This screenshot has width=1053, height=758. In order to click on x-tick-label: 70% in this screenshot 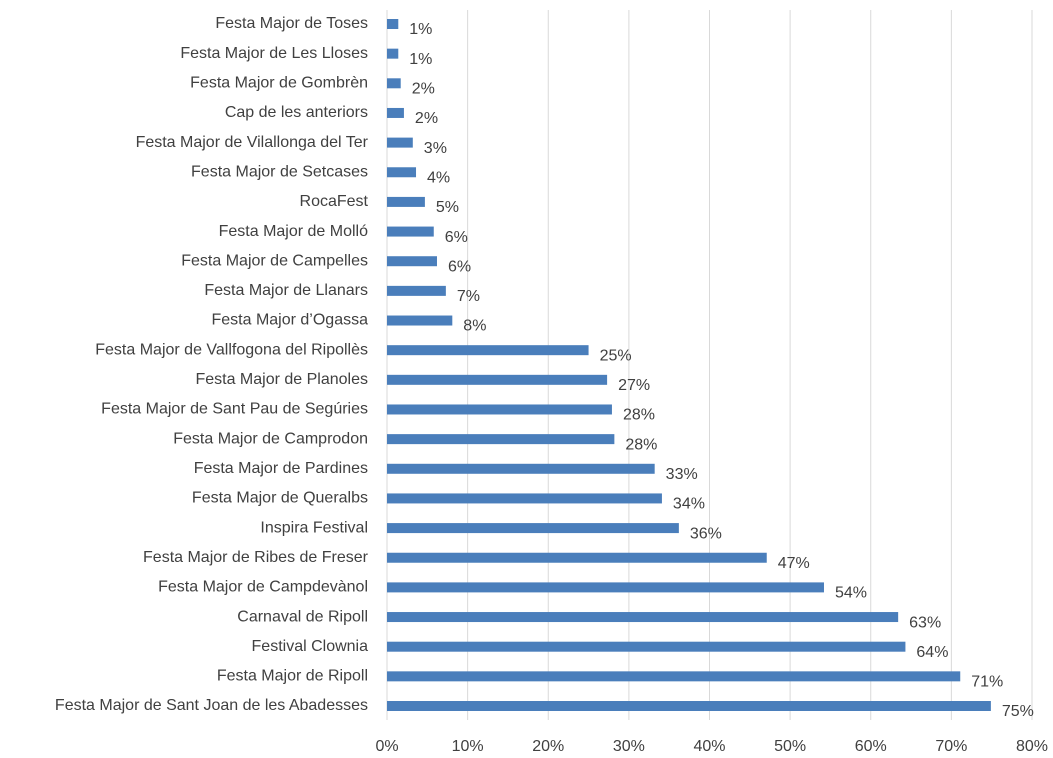, I will do `click(951, 746)`.